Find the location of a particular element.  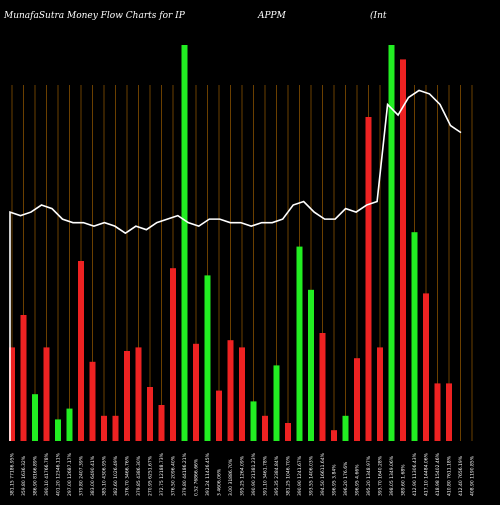

x-tick-label: 393.70 1640.28% is located at coordinates (381, 475).